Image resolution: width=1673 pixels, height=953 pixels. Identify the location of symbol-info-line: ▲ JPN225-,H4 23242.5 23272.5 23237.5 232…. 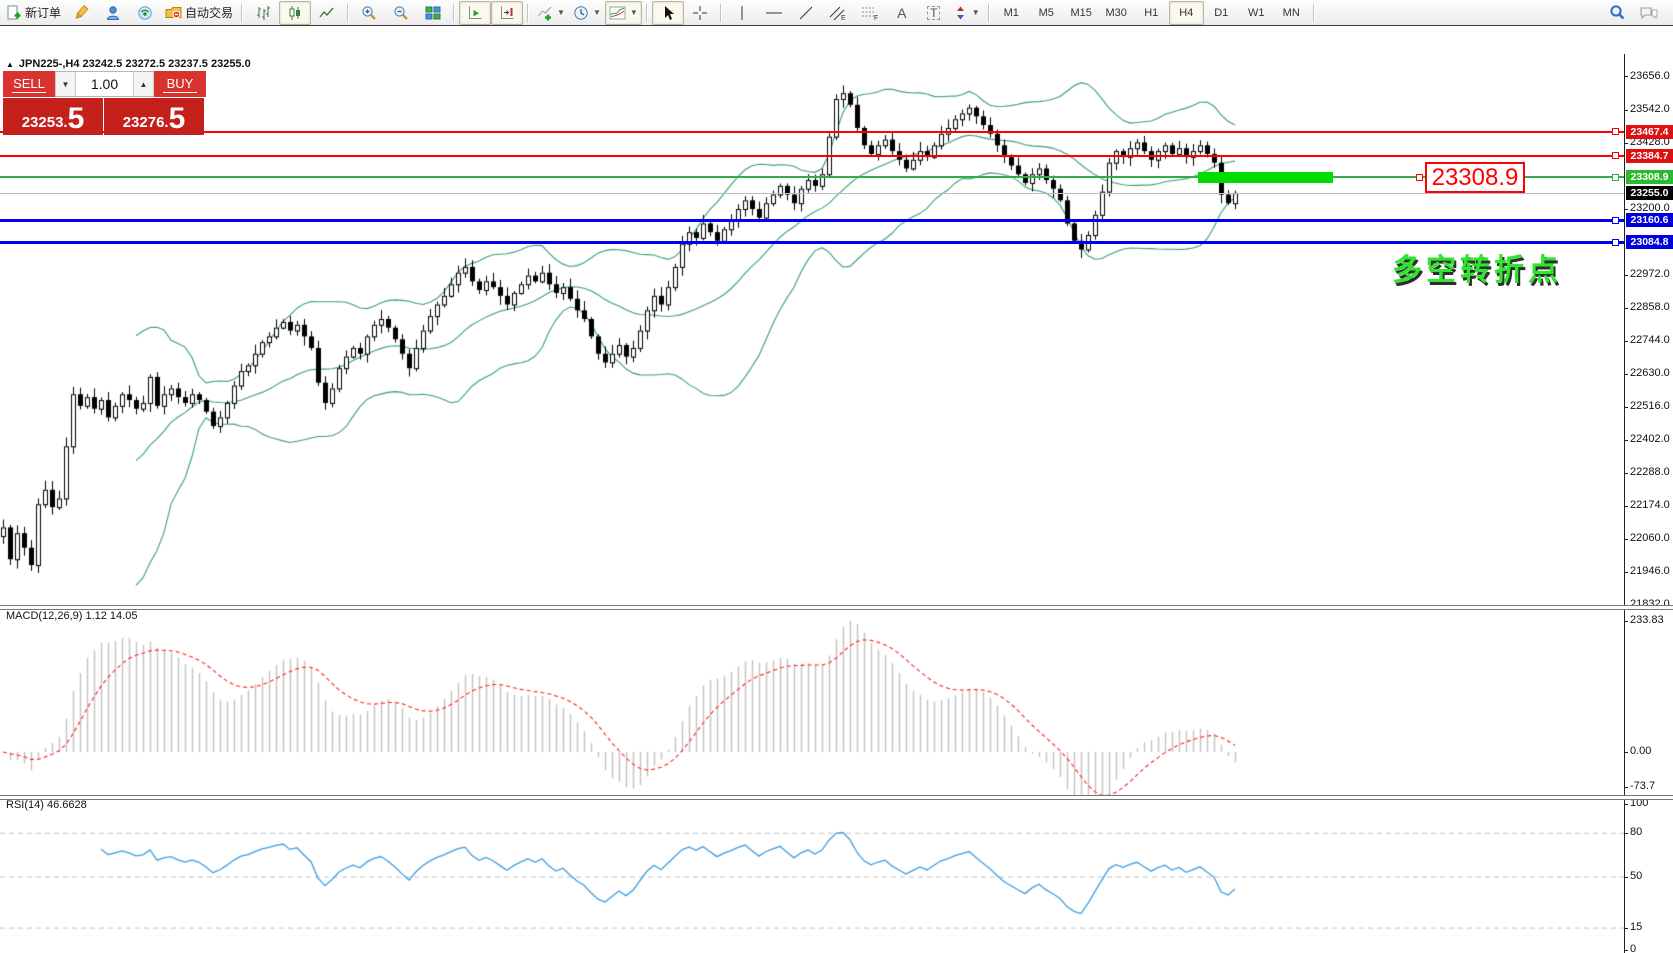
(128, 64).